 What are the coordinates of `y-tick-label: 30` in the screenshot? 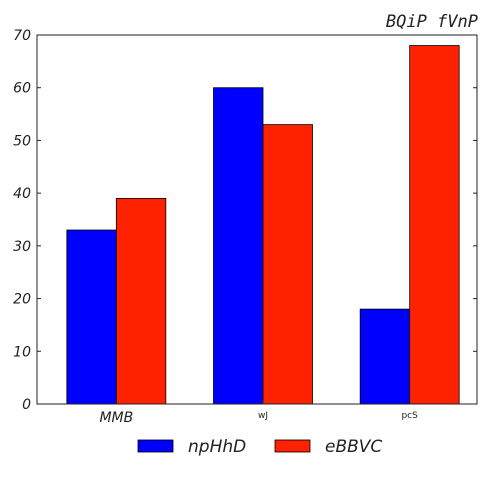 It's located at (22, 247).